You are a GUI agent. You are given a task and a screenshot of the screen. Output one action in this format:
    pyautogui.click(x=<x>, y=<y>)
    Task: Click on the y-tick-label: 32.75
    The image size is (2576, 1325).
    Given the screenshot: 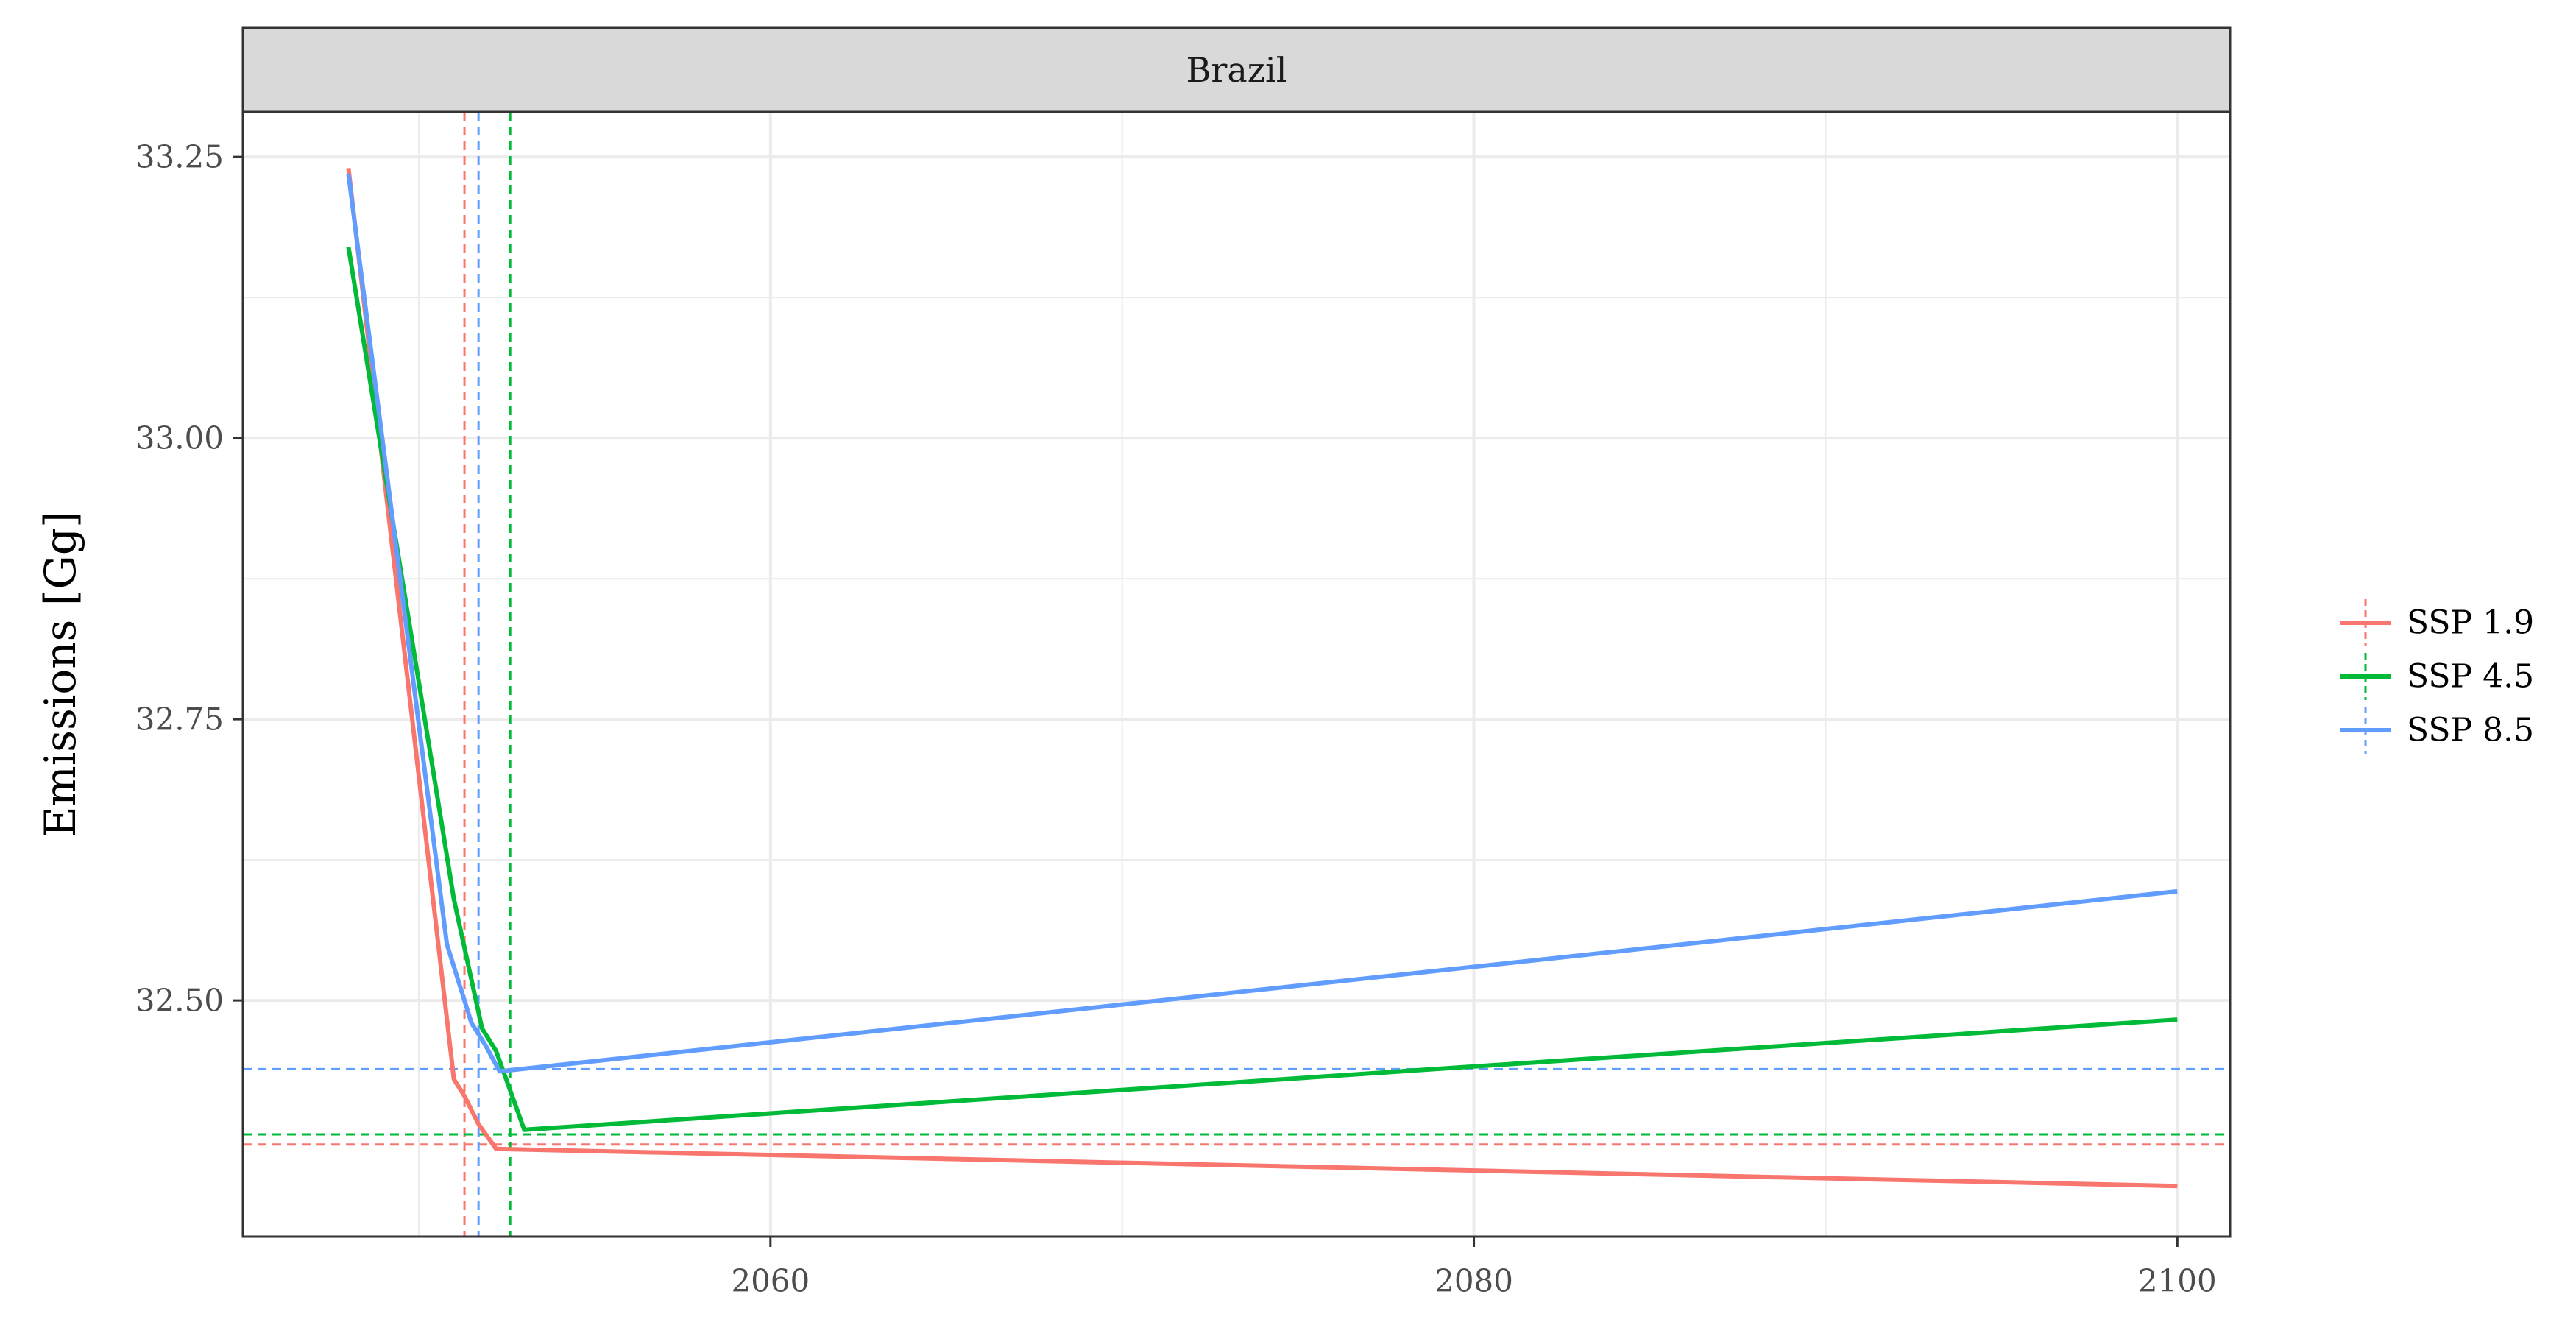 What is the action you would take?
    pyautogui.click(x=179, y=720)
    